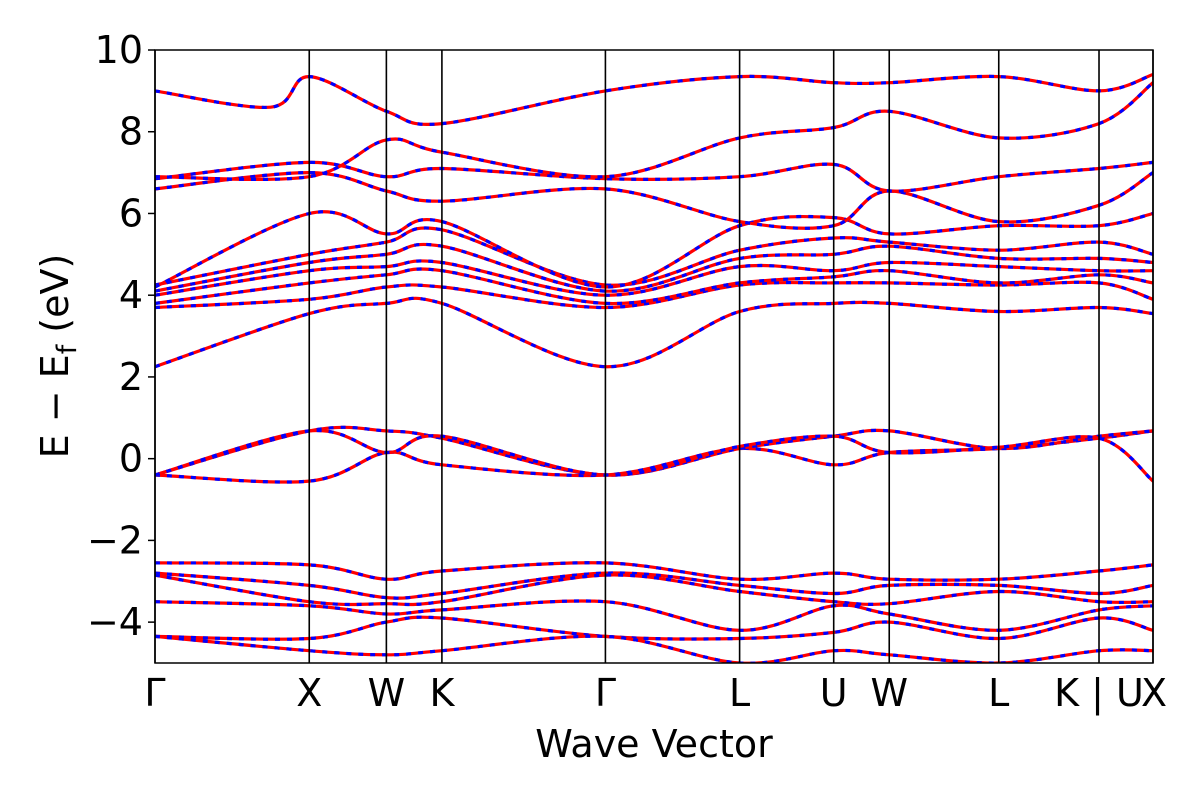 This screenshot has width=1200, height=800. What do you see at coordinates (154, 693) in the screenshot?
I see `x-tick-label-0: Γ` at bounding box center [154, 693].